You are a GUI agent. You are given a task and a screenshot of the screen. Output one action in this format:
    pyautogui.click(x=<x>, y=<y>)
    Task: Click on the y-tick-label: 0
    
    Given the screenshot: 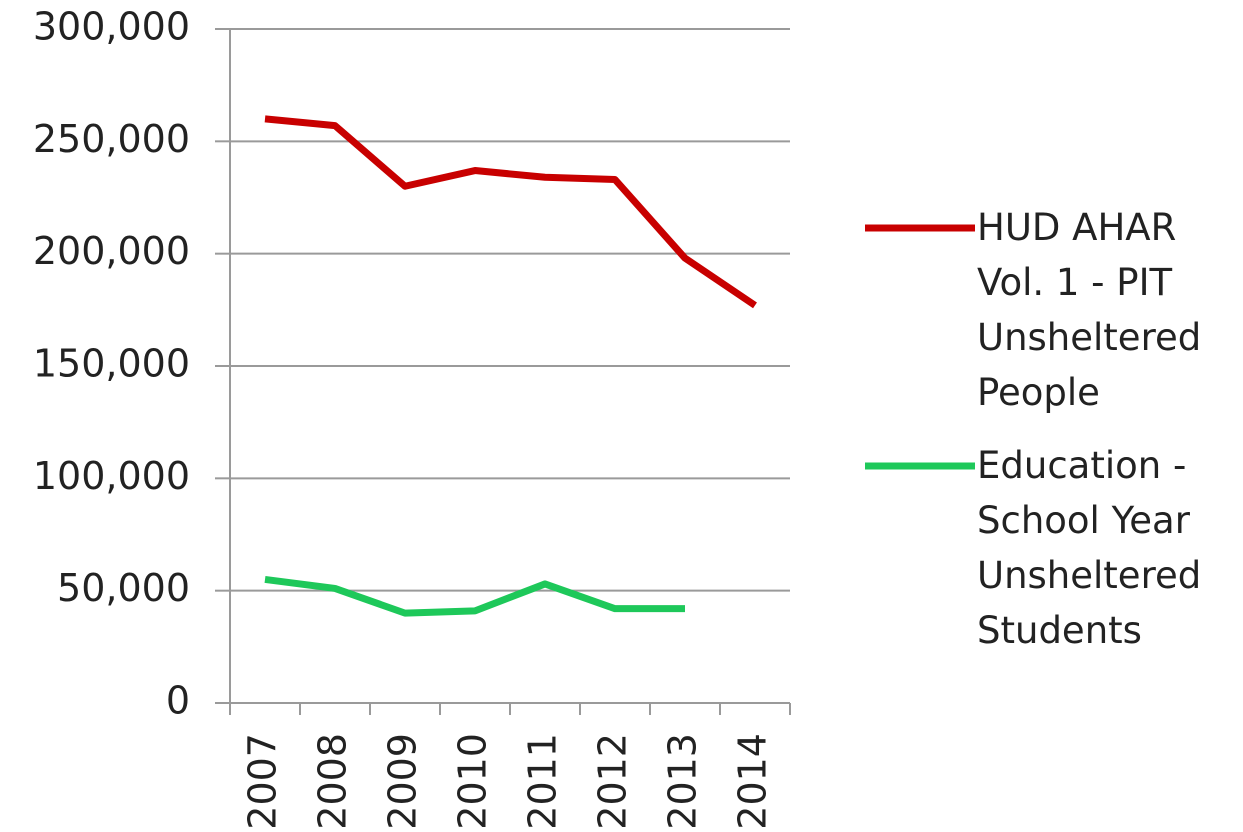 What is the action you would take?
    pyautogui.click(x=178, y=701)
    